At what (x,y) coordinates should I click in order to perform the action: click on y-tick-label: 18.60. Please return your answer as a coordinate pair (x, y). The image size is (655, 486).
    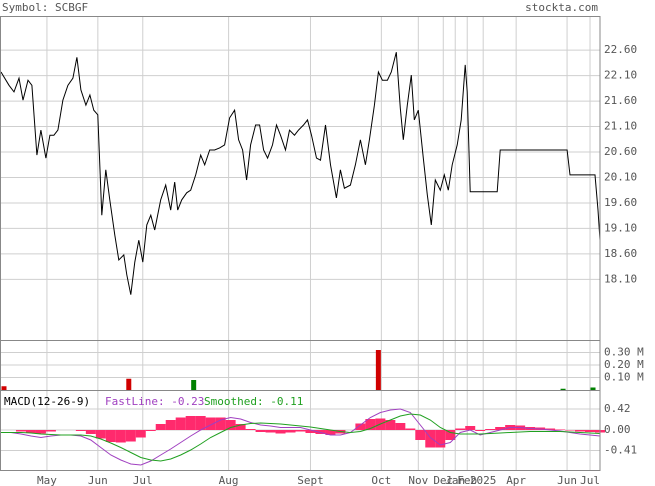
    Looking at the image, I should click on (620, 253).